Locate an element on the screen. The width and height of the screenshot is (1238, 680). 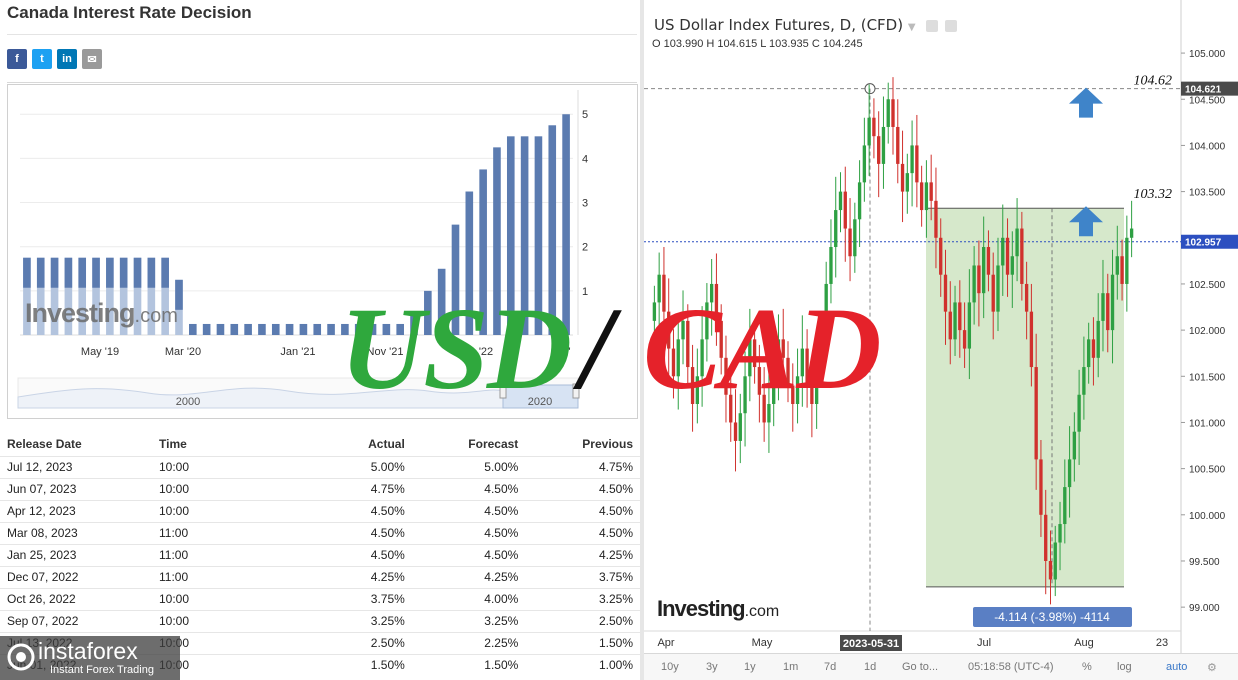
header-previous: Previous is located at coordinates (607, 443).